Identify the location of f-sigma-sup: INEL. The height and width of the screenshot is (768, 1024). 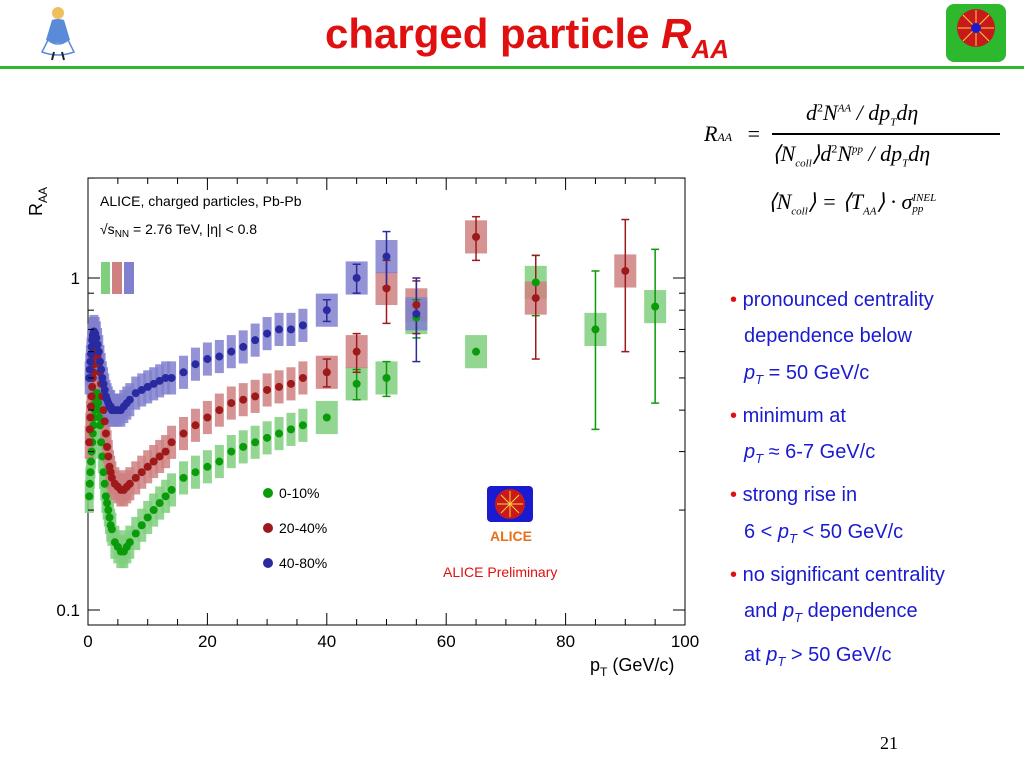
(924, 197).